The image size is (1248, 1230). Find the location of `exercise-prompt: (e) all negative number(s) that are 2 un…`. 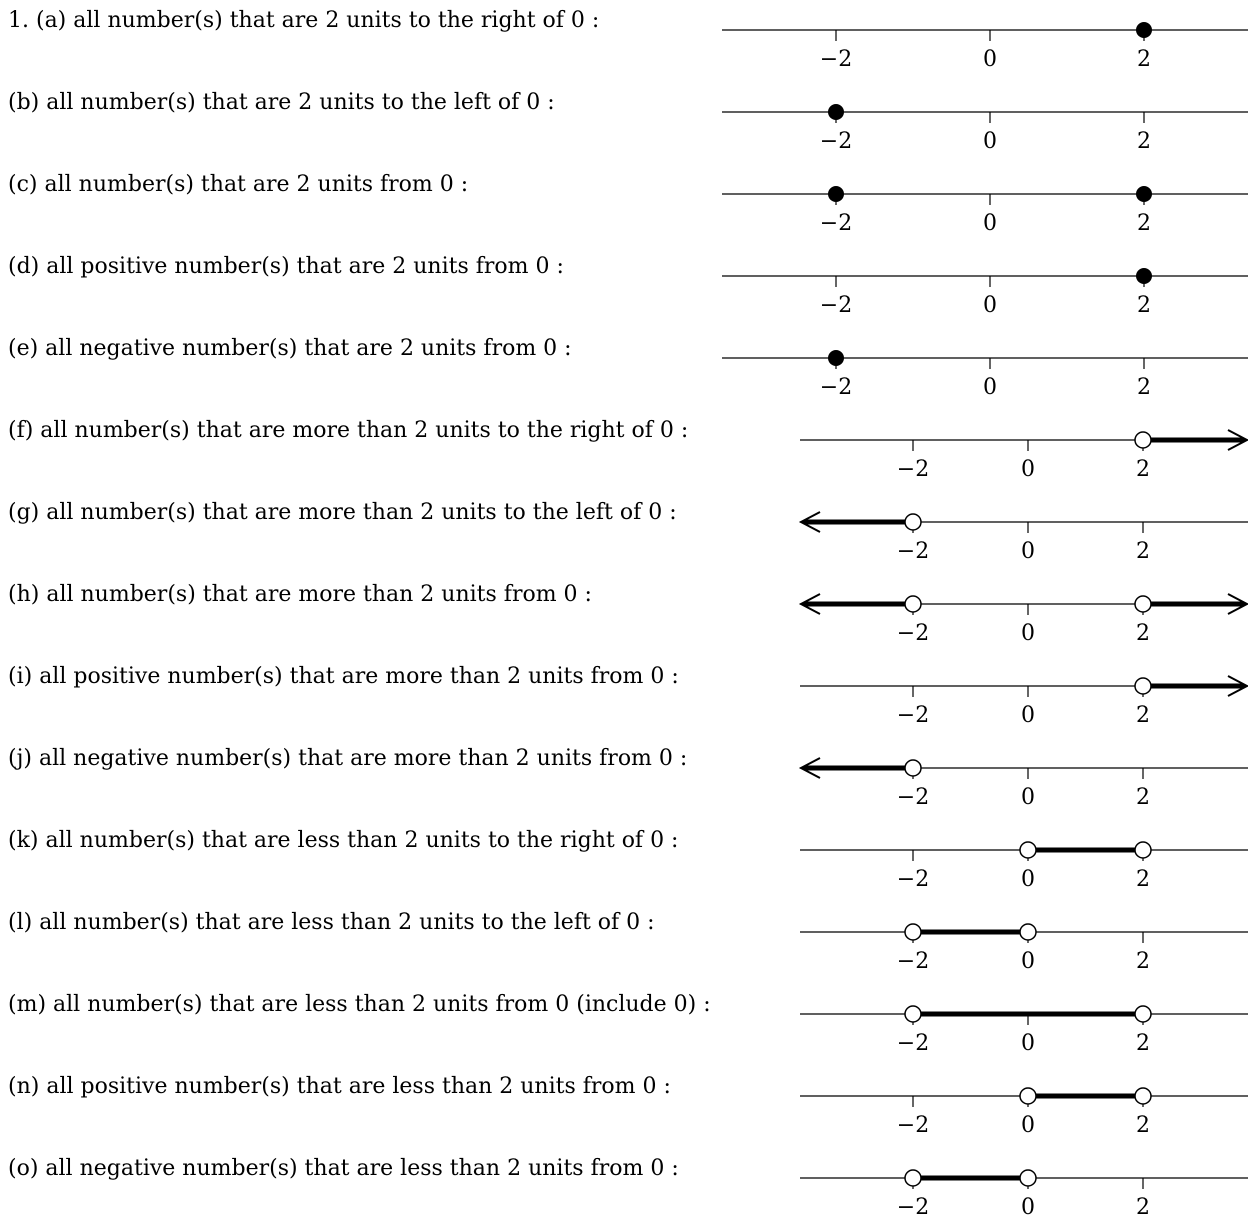

exercise-prompt: (e) all negative number(s) that are 2 un… is located at coordinates (290, 348).